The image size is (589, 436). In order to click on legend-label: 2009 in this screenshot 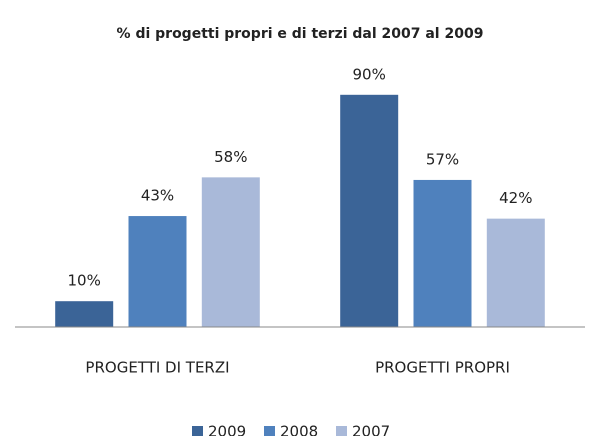, I will do `click(227, 429)`.